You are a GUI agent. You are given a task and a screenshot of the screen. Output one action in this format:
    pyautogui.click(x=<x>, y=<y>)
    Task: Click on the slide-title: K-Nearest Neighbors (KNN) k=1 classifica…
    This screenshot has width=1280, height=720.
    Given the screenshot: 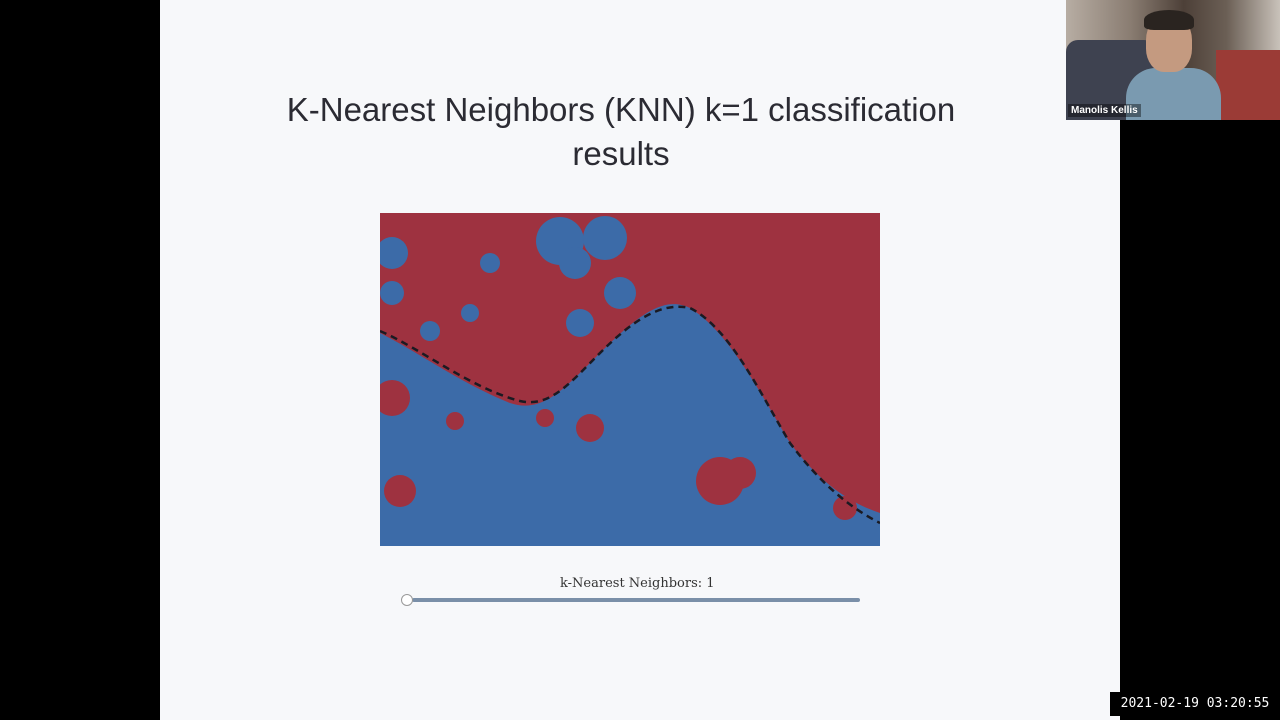 What is the action you would take?
    pyautogui.click(x=621, y=131)
    